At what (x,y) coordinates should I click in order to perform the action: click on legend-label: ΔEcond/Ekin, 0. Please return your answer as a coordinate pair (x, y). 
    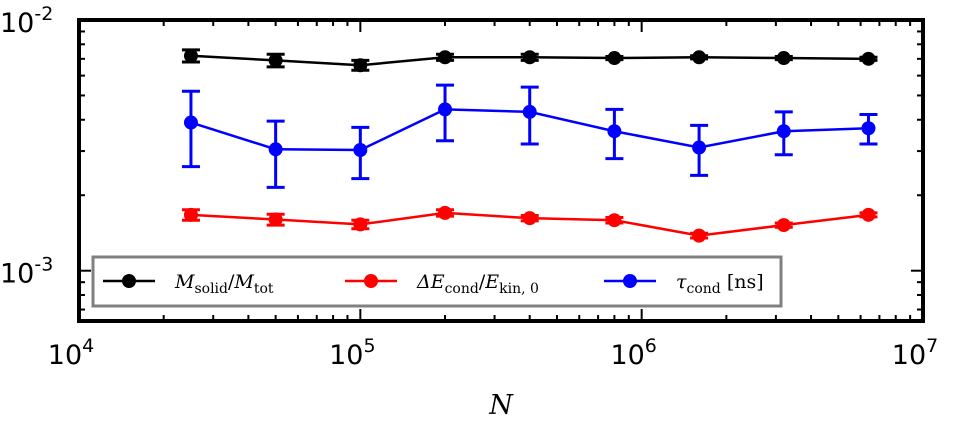
    Looking at the image, I should click on (477, 284).